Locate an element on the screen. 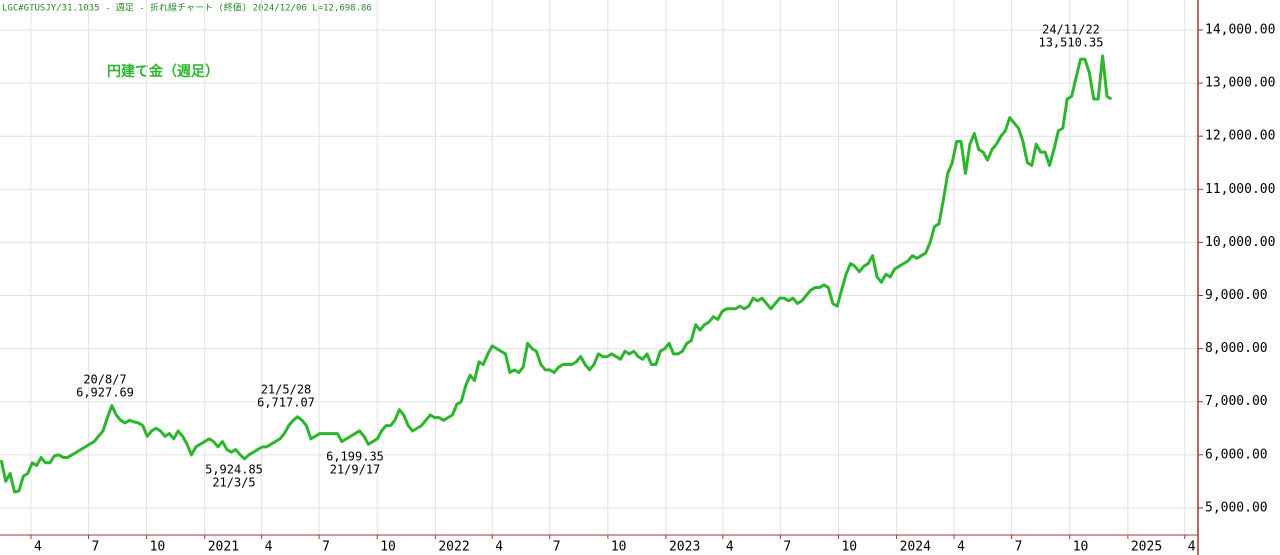  annotation: 24/11/22 is located at coordinates (1071, 30).